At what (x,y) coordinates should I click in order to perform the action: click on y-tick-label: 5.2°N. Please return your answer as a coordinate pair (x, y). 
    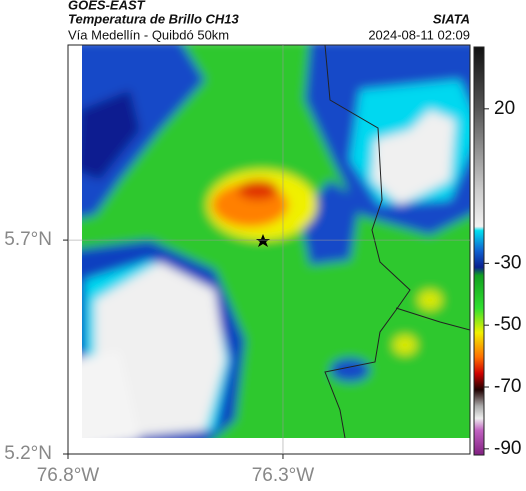
    Looking at the image, I should click on (28, 453).